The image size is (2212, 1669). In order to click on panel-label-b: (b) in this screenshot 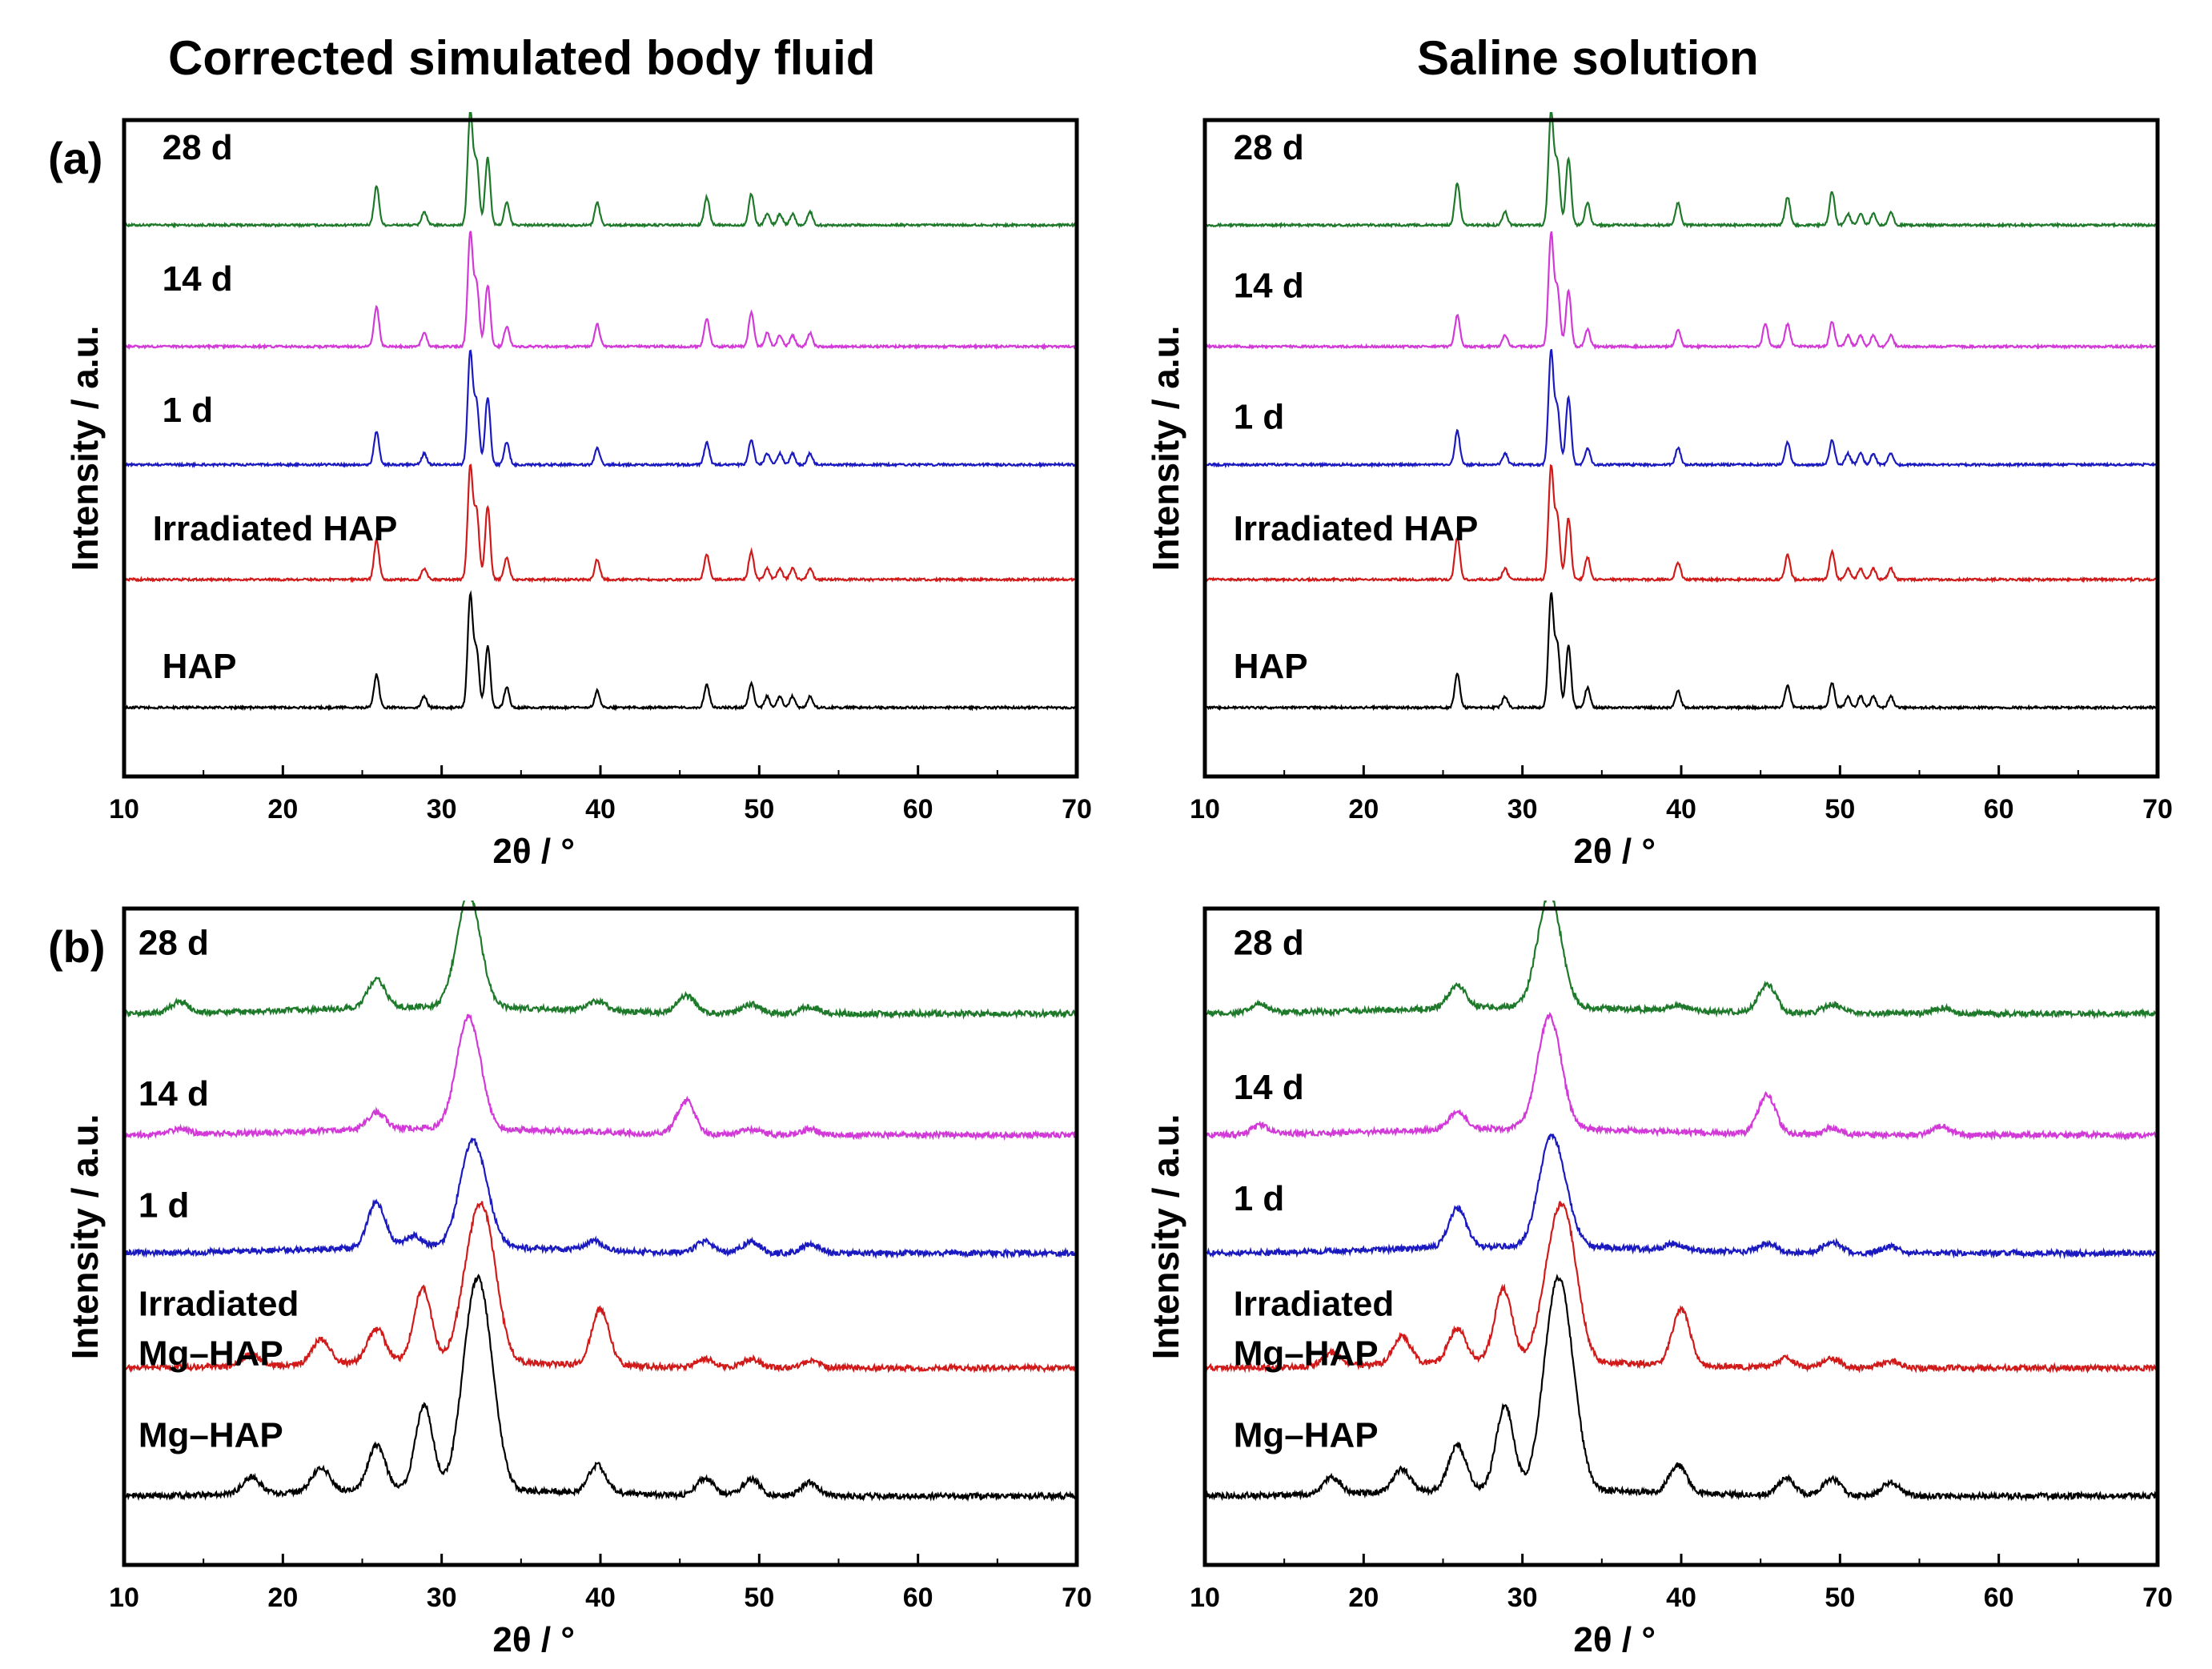, I will do `click(77, 946)`.